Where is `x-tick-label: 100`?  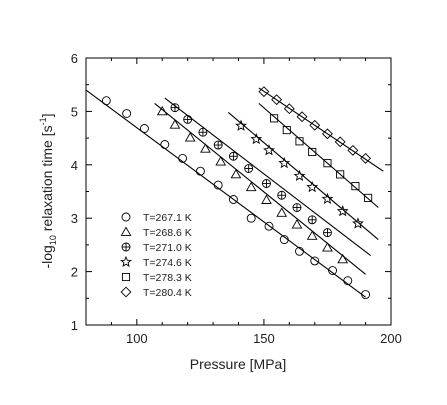
x-tick-label: 100 is located at coordinates (137, 338).